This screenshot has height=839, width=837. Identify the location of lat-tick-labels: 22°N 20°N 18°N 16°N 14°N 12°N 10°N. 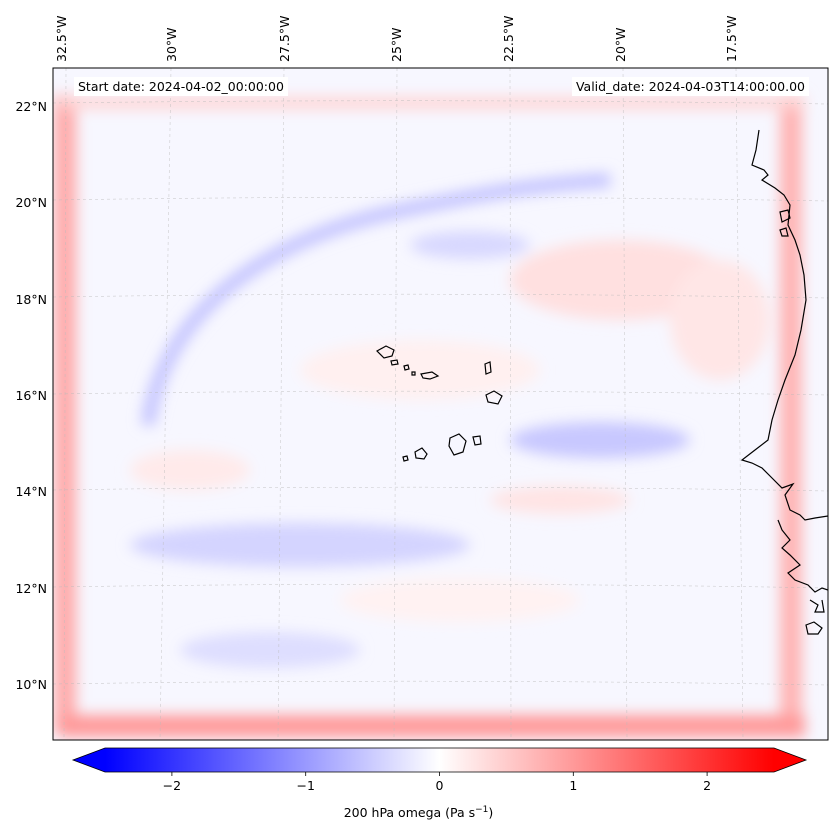
(31, 395).